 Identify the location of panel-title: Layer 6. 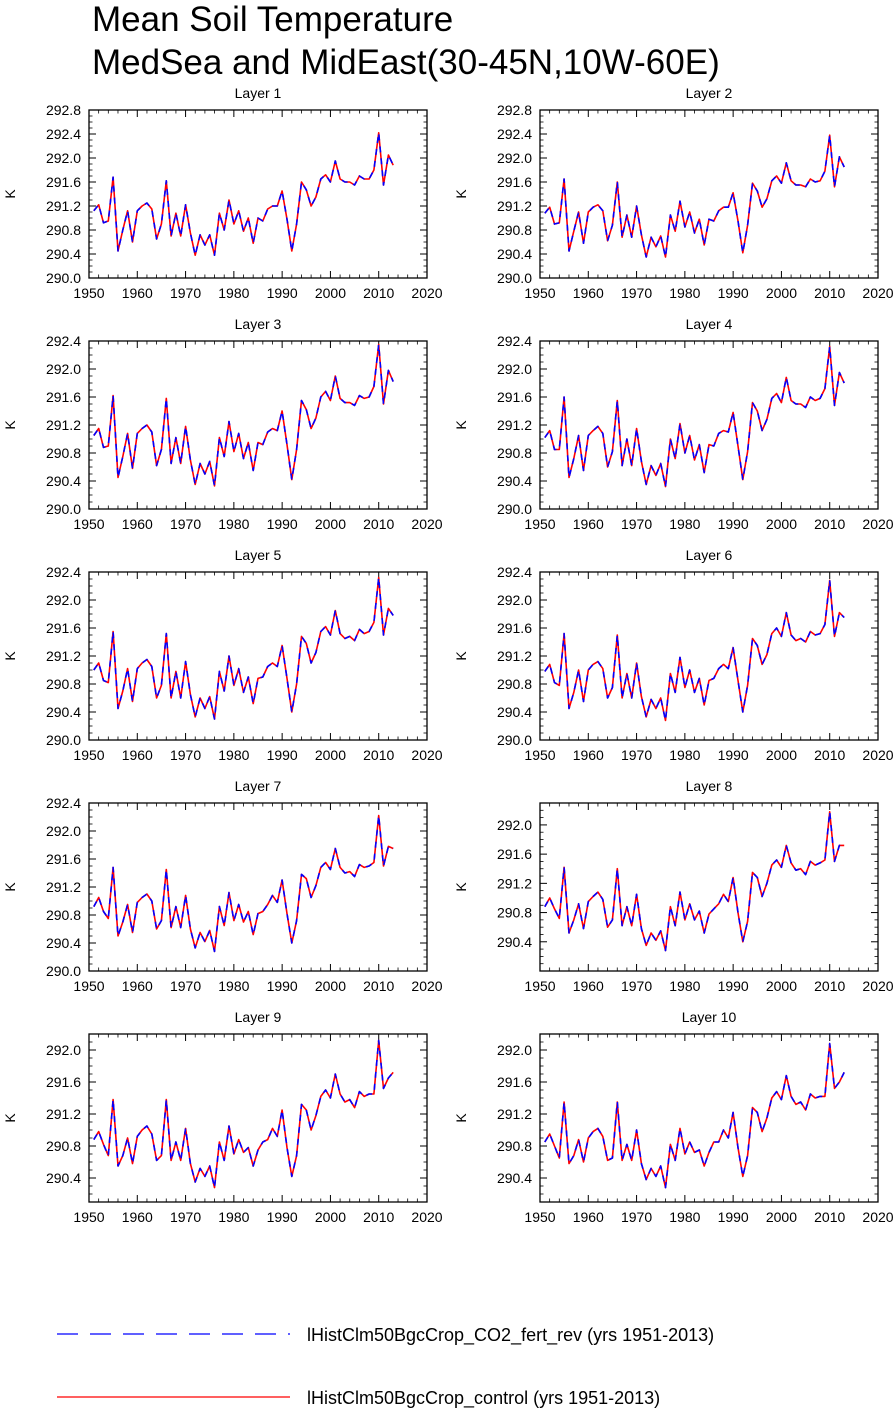
(709, 555).